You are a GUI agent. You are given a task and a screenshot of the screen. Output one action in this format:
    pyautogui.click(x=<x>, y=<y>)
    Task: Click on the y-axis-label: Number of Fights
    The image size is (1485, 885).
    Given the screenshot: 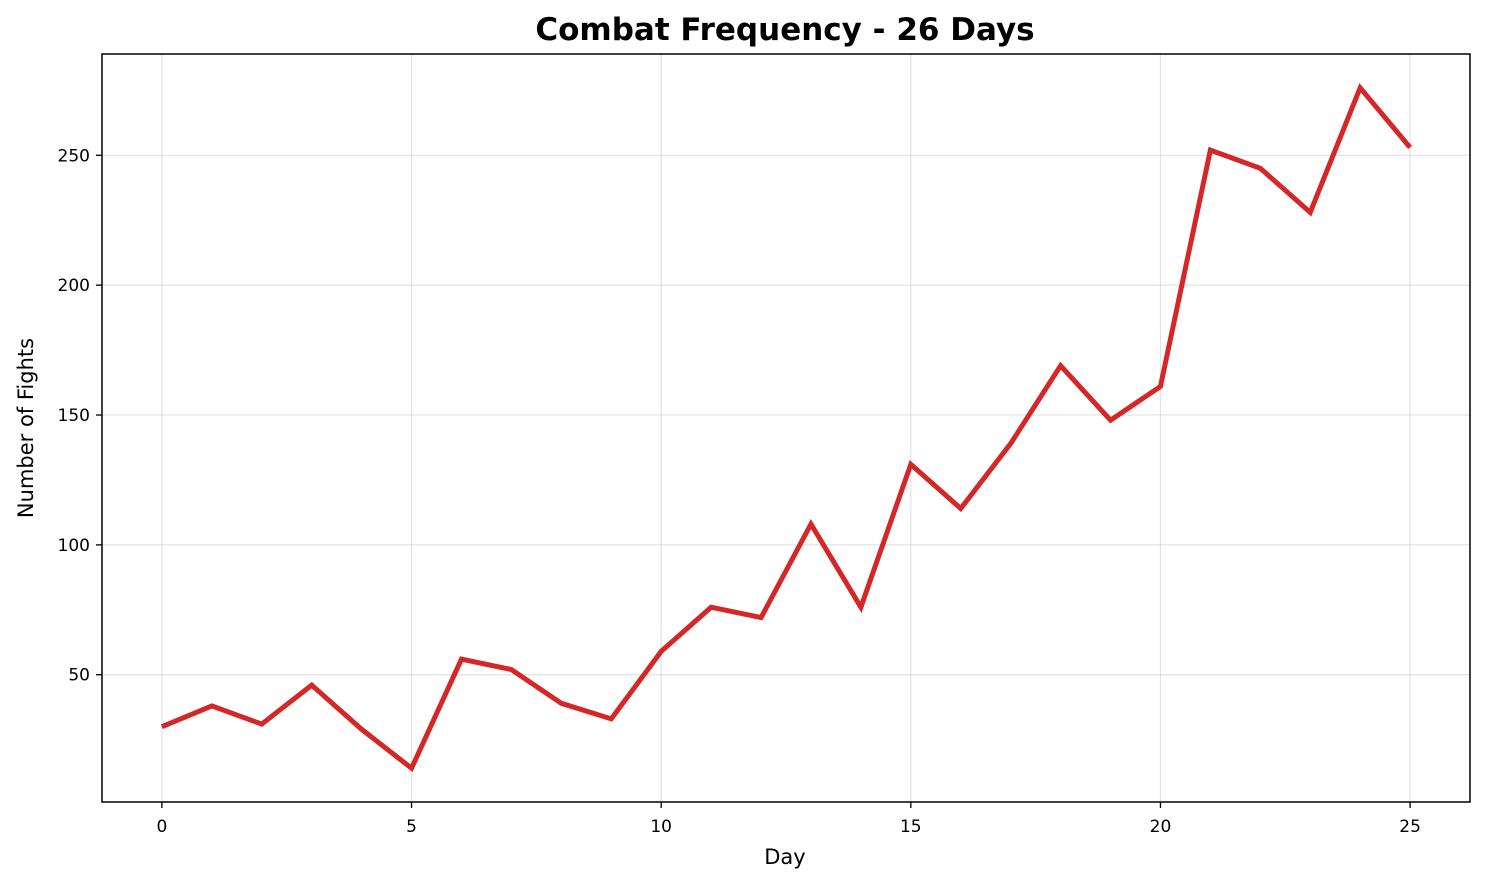 What is the action you would take?
    pyautogui.click(x=26, y=428)
    